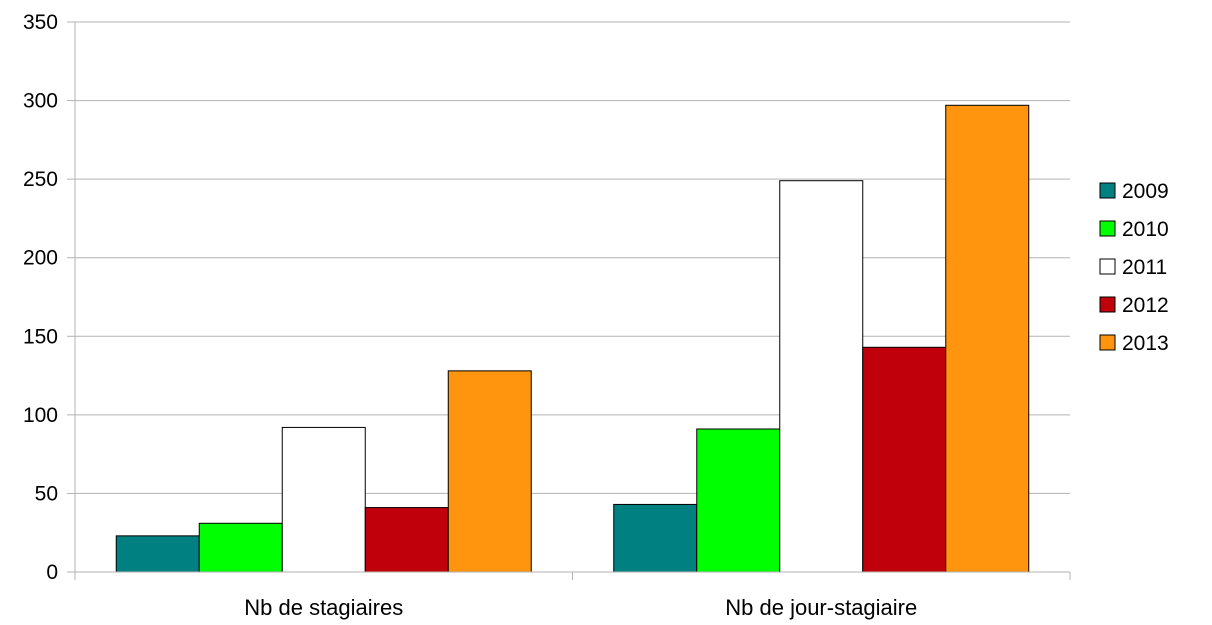 This screenshot has width=1212, height=625. I want to click on legend: 2009 2010 2011 2012 2013, so click(1134, 267).